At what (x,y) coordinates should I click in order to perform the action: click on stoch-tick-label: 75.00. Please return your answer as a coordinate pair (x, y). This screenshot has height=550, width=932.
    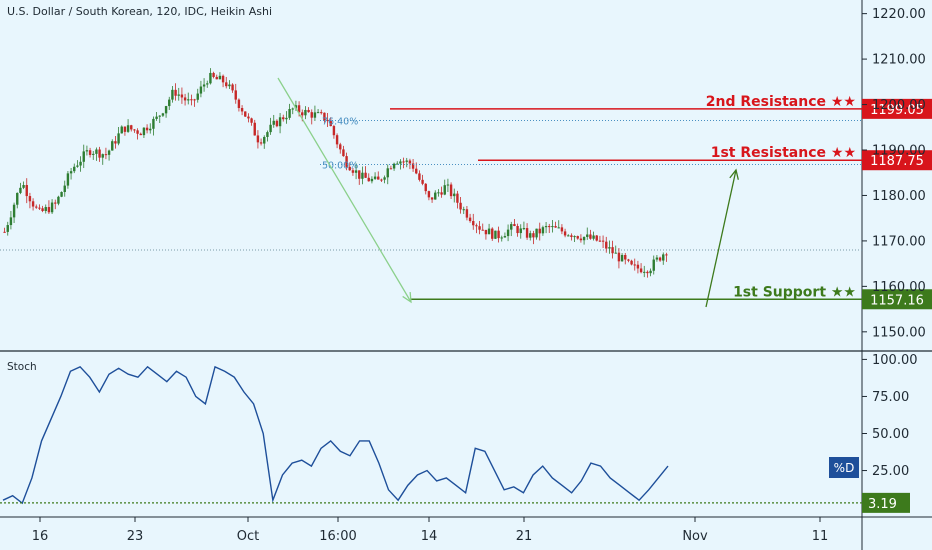
    Looking at the image, I should click on (890, 397).